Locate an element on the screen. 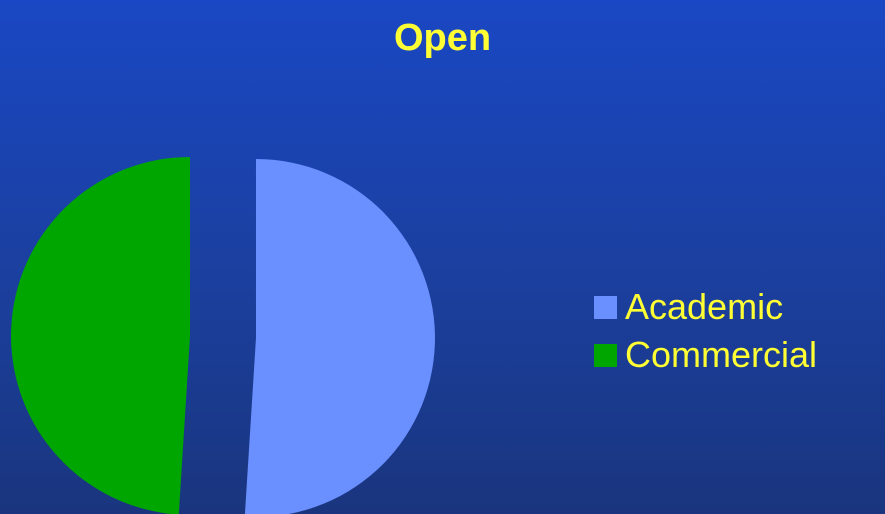 The width and height of the screenshot is (885, 514). pie-slice-commercial is located at coordinates (101, 335).